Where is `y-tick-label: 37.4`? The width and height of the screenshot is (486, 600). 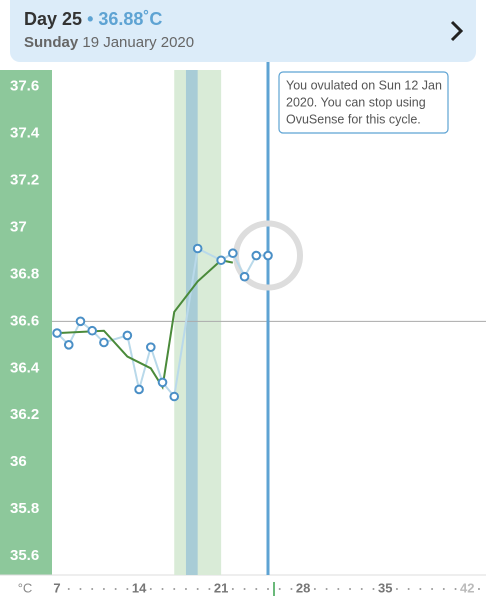 y-tick-label: 37.4 is located at coordinates (25, 132).